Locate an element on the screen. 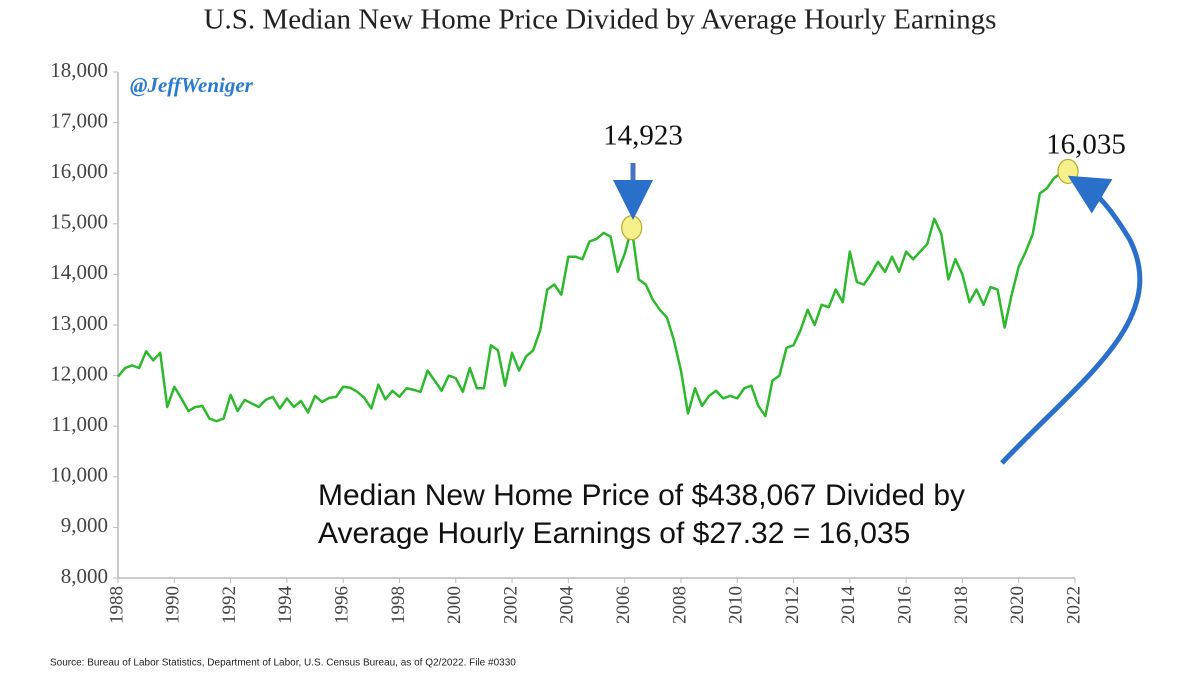 This screenshot has width=1200, height=675. x-tick-label: 1994 is located at coordinates (285, 605).